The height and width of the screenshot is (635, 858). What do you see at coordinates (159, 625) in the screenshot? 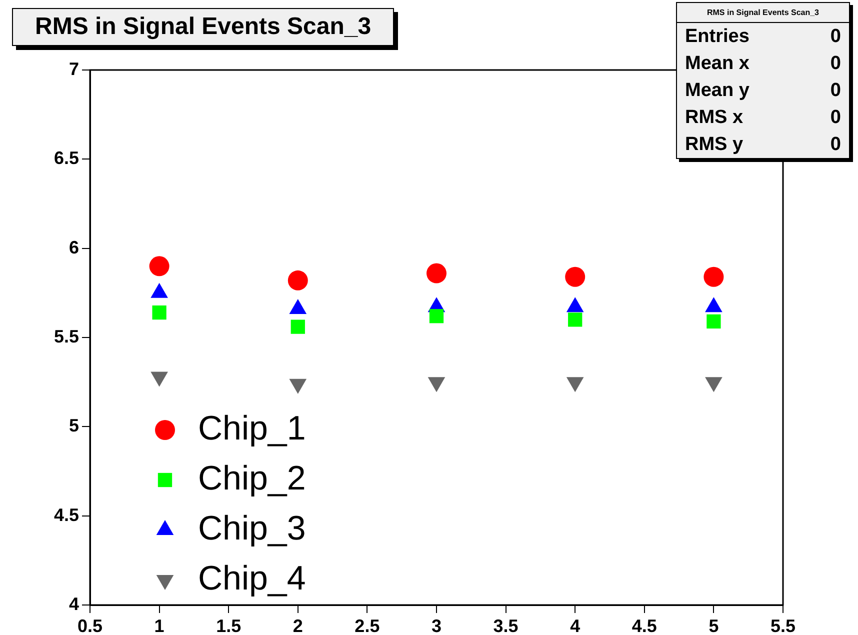
I see `x-tick-label: 1` at bounding box center [159, 625].